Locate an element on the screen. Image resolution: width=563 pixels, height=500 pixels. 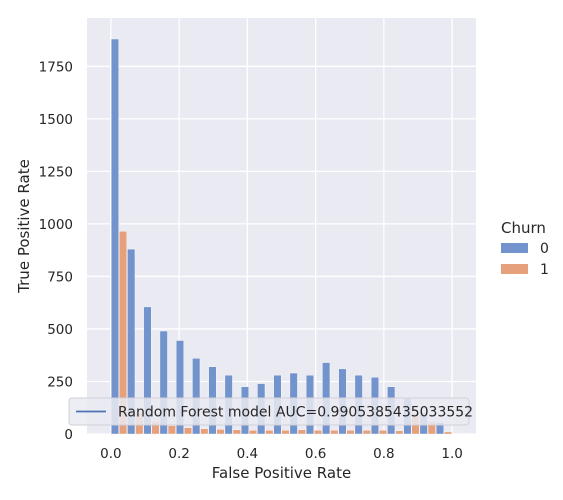
y-tick-label: 1250 is located at coordinates (56, 172).